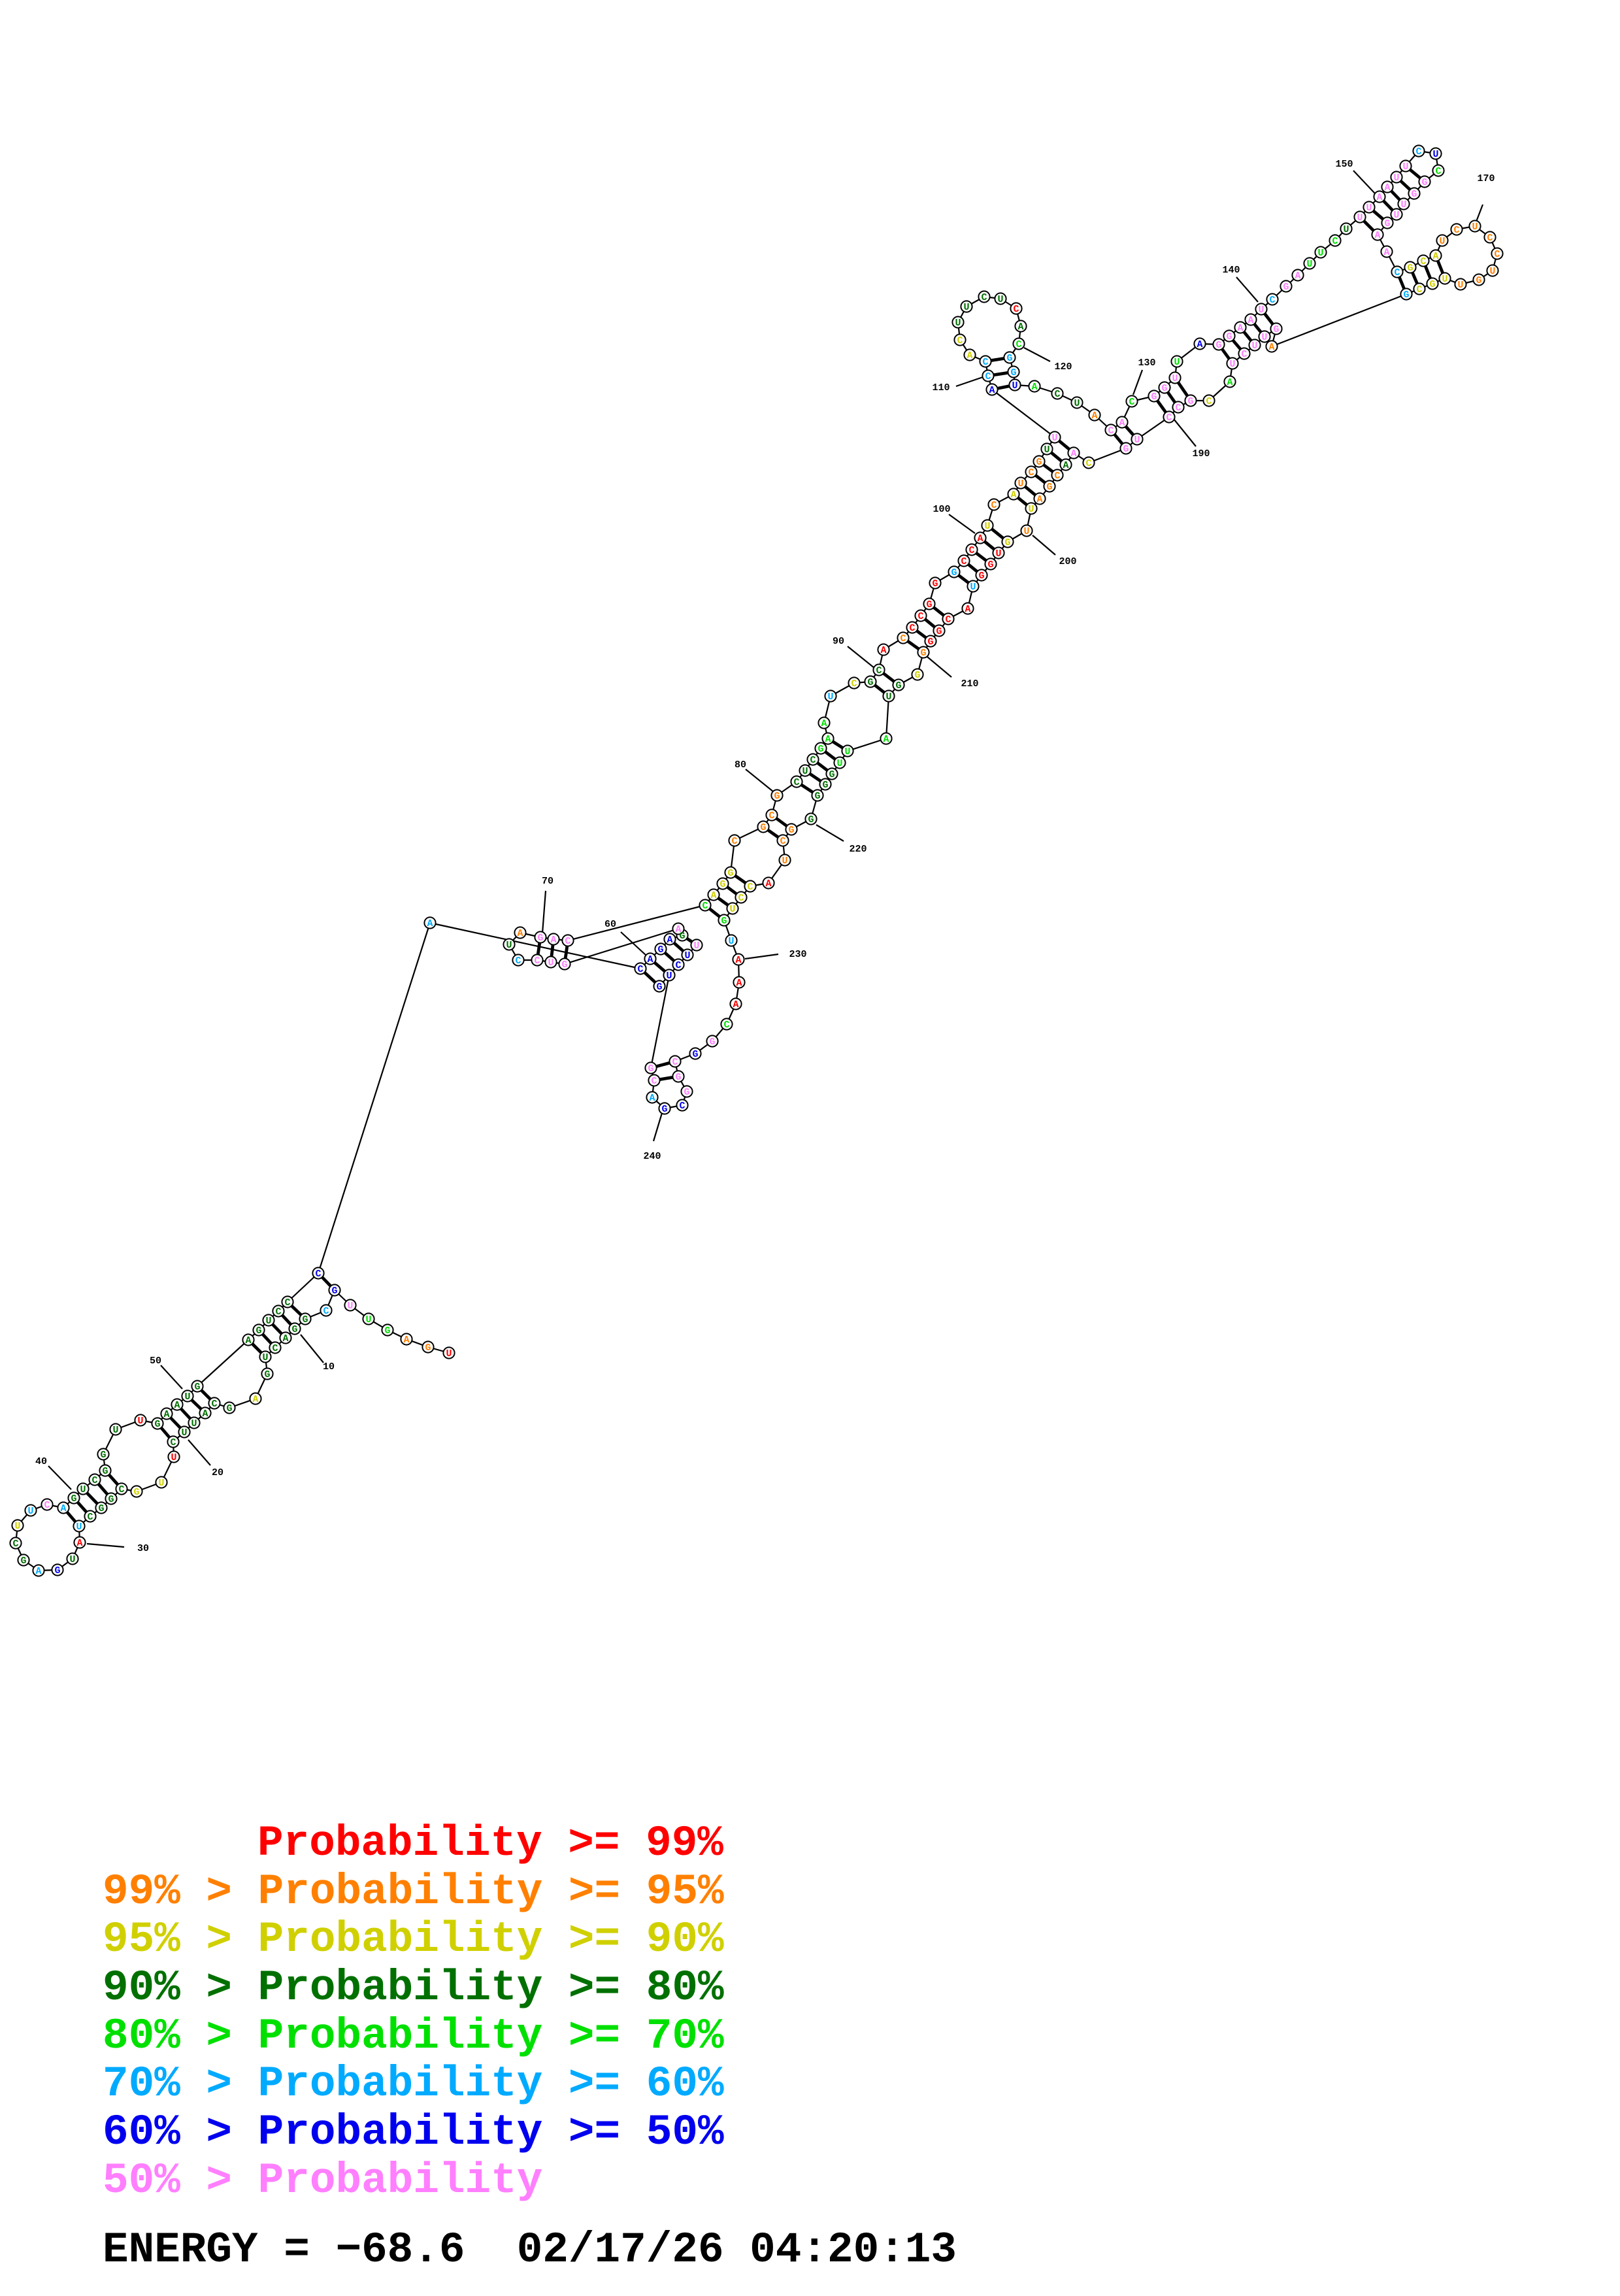 This screenshot has height=2296, width=1620. I want to click on svg-text: 60, so click(610, 924).